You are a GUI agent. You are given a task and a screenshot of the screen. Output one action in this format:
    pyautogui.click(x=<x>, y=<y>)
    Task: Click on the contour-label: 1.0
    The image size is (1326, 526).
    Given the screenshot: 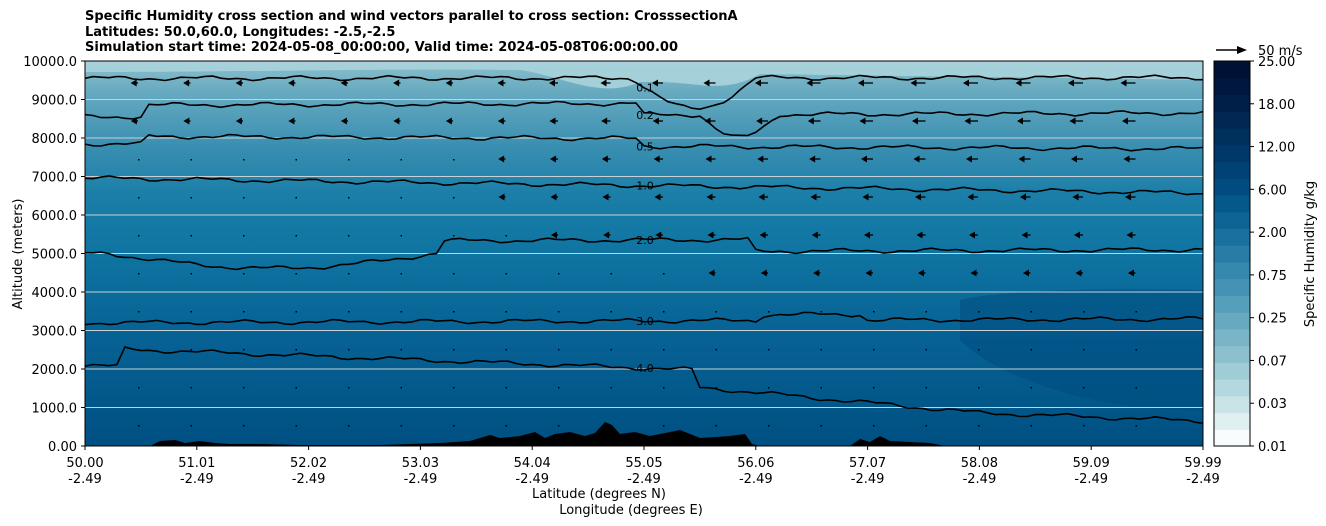 What is the action you would take?
    pyautogui.click(x=645, y=186)
    